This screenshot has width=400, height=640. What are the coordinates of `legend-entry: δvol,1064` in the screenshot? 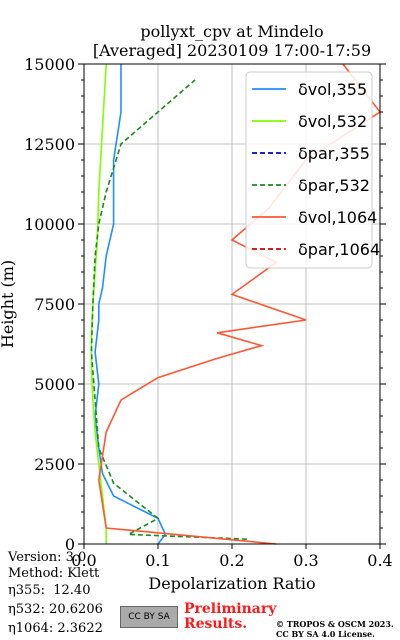 It's located at (337, 217).